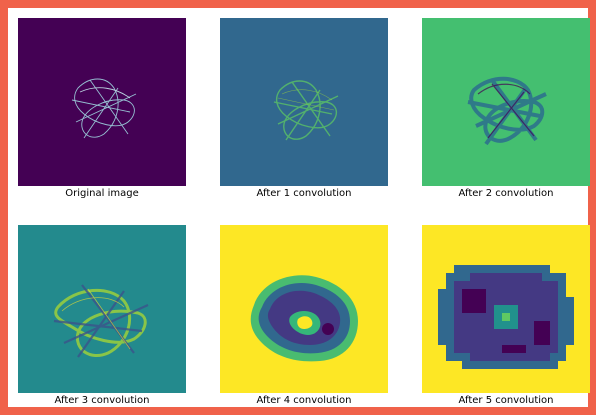  I want to click on original-image, so click(102, 102).